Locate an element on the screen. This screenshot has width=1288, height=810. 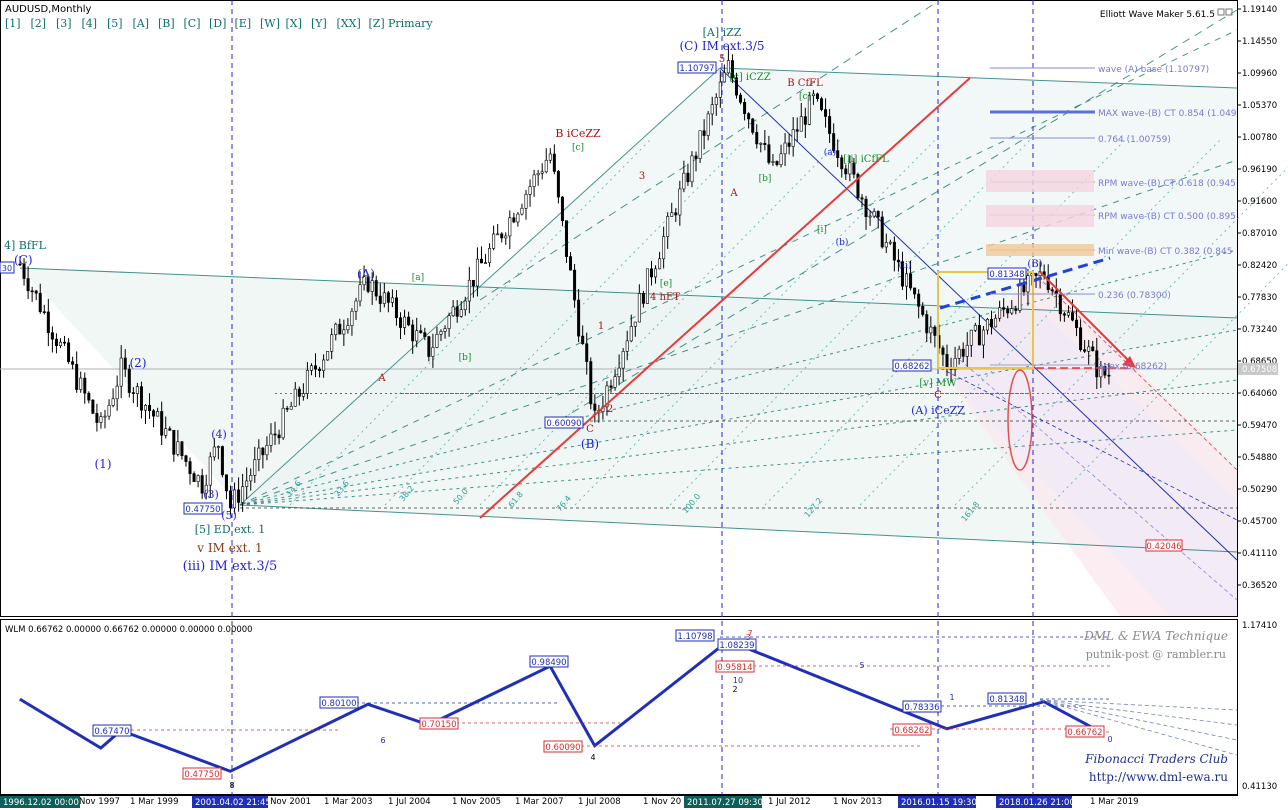
wave-label: [c] is located at coordinates (805, 97).